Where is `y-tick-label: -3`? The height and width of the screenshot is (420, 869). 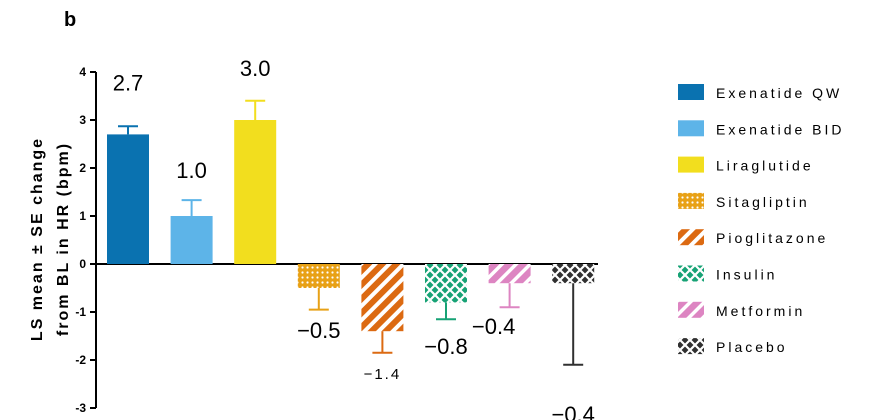 y-tick-label: -3 is located at coordinates (80, 408).